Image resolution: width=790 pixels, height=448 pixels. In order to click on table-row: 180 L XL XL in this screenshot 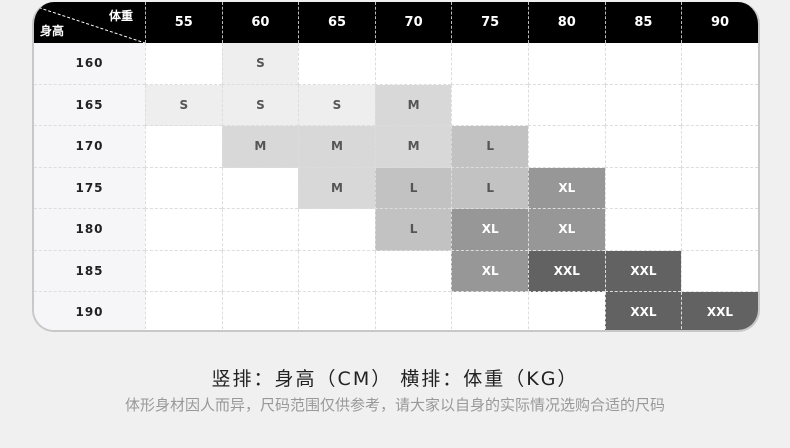, I will do `click(396, 230)`.